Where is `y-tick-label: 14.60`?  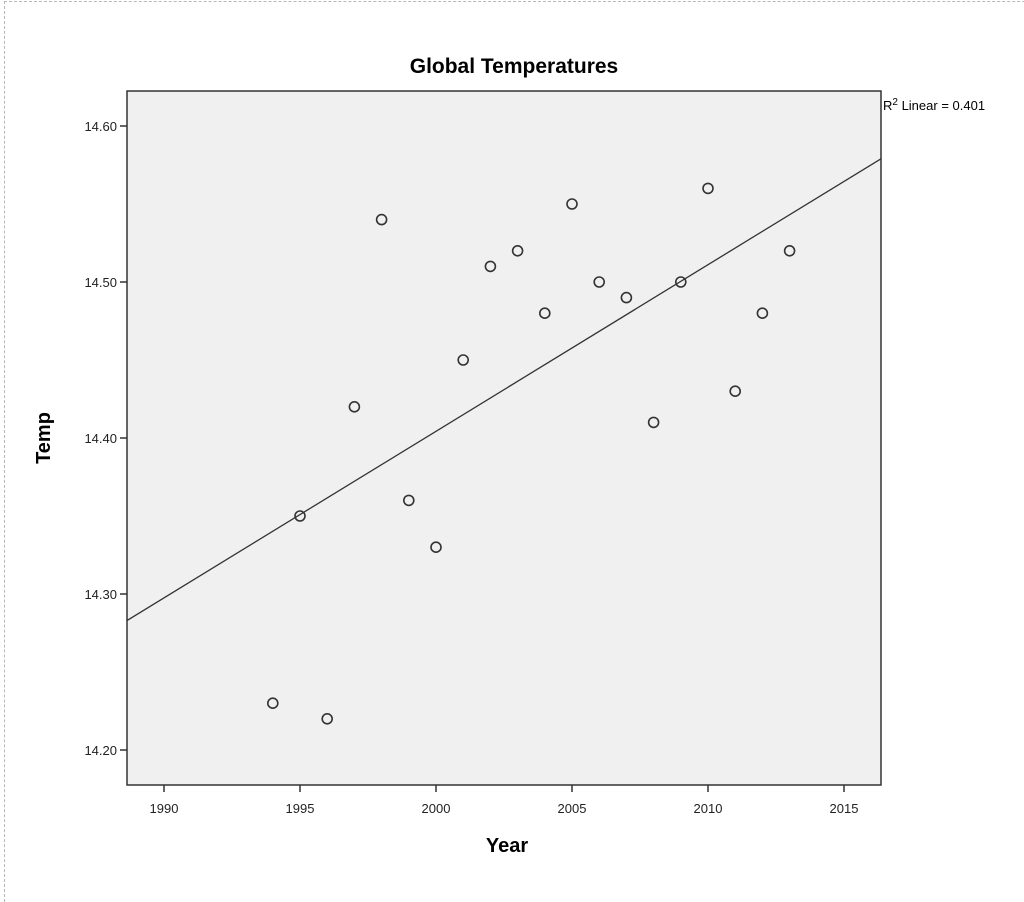
y-tick-label: 14.60 is located at coordinates (100, 126).